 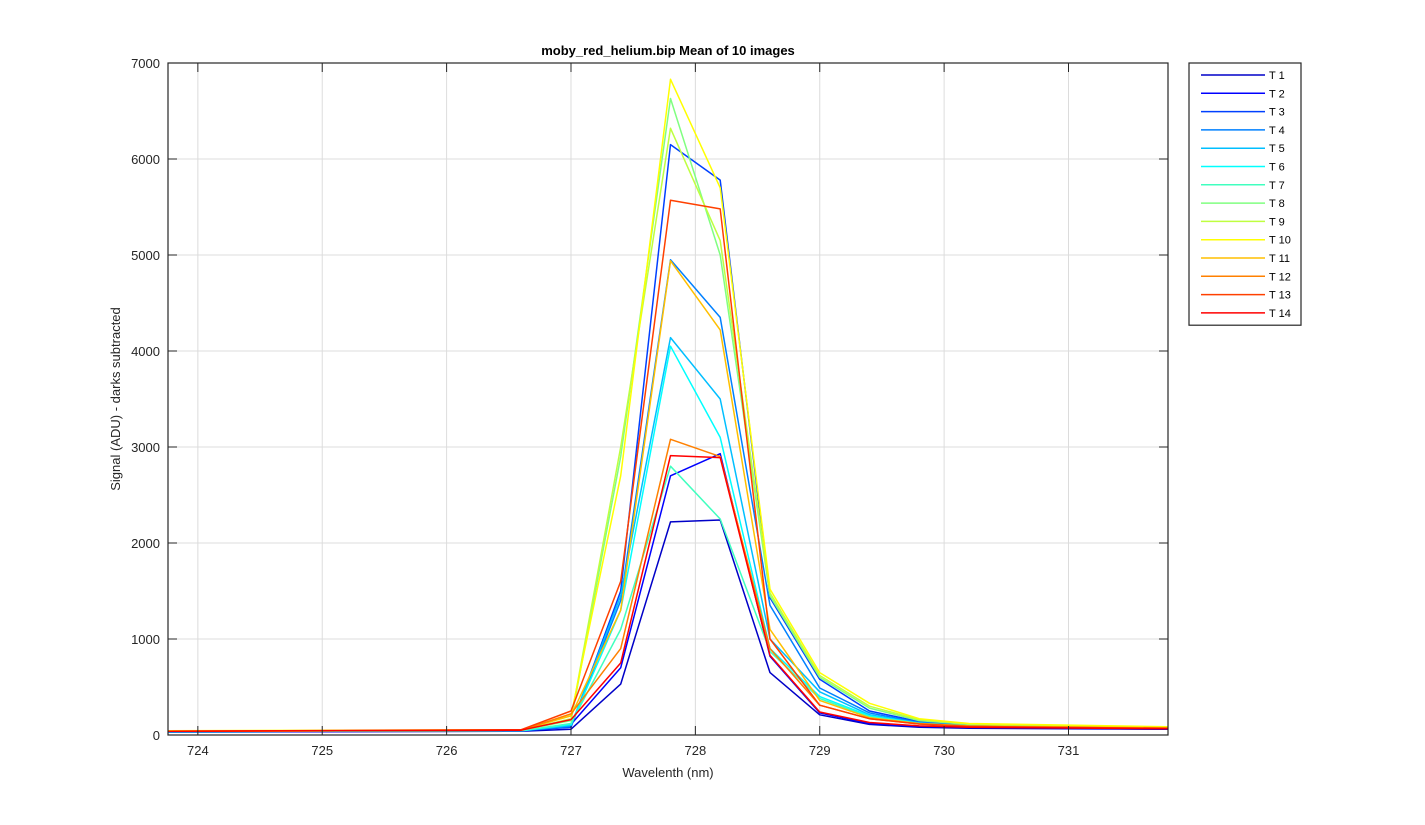 What do you see at coordinates (145, 255) in the screenshot?
I see `y-tick-label: 5000` at bounding box center [145, 255].